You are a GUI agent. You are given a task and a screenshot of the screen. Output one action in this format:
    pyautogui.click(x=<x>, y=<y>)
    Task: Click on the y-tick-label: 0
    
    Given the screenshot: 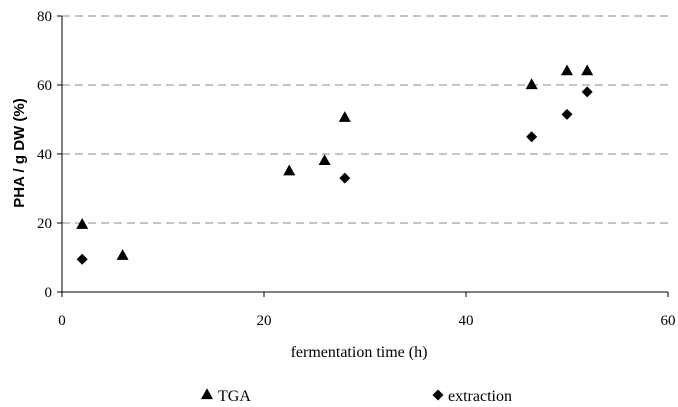 What is the action you would take?
    pyautogui.click(x=49, y=293)
    